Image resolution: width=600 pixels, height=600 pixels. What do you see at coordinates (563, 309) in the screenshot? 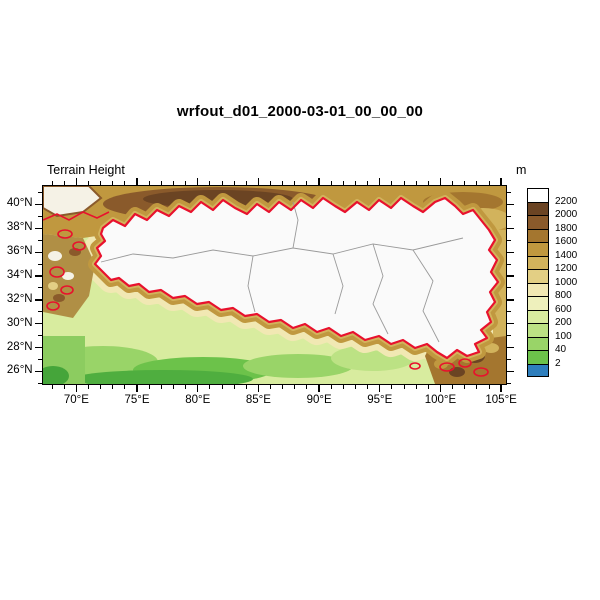
I see `colorbar-tick-label: 600` at bounding box center [563, 309].